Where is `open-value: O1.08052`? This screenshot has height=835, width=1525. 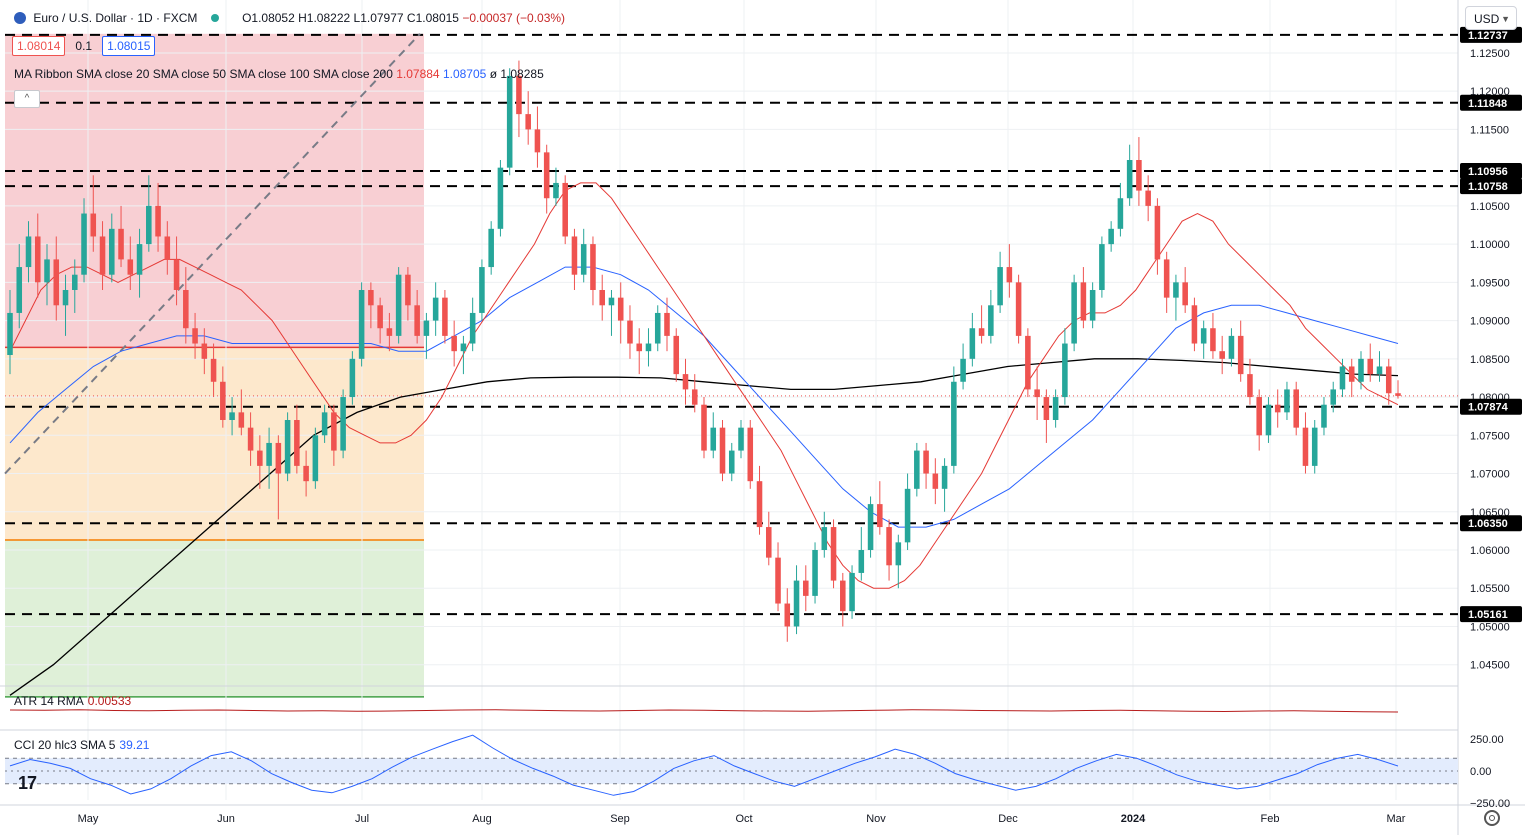 open-value: O1.08052 is located at coordinates (268, 18).